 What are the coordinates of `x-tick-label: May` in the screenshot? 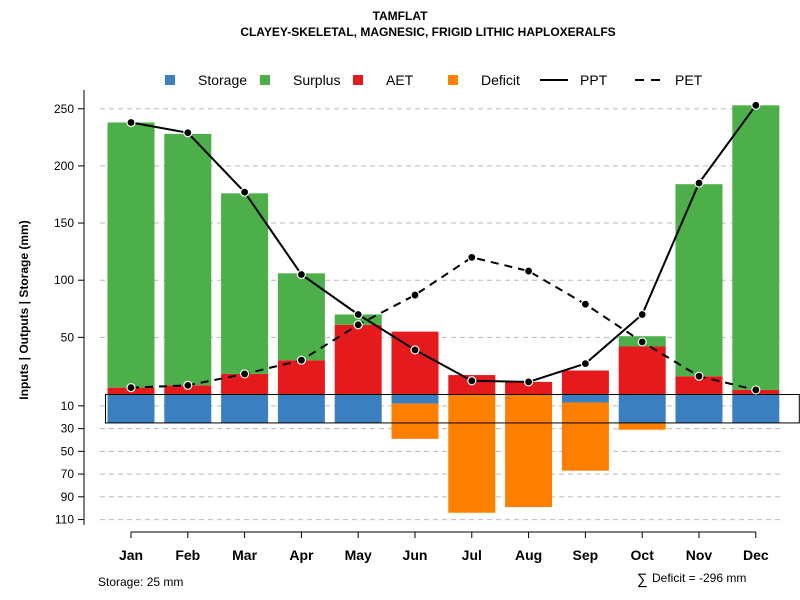 It's located at (358, 555).